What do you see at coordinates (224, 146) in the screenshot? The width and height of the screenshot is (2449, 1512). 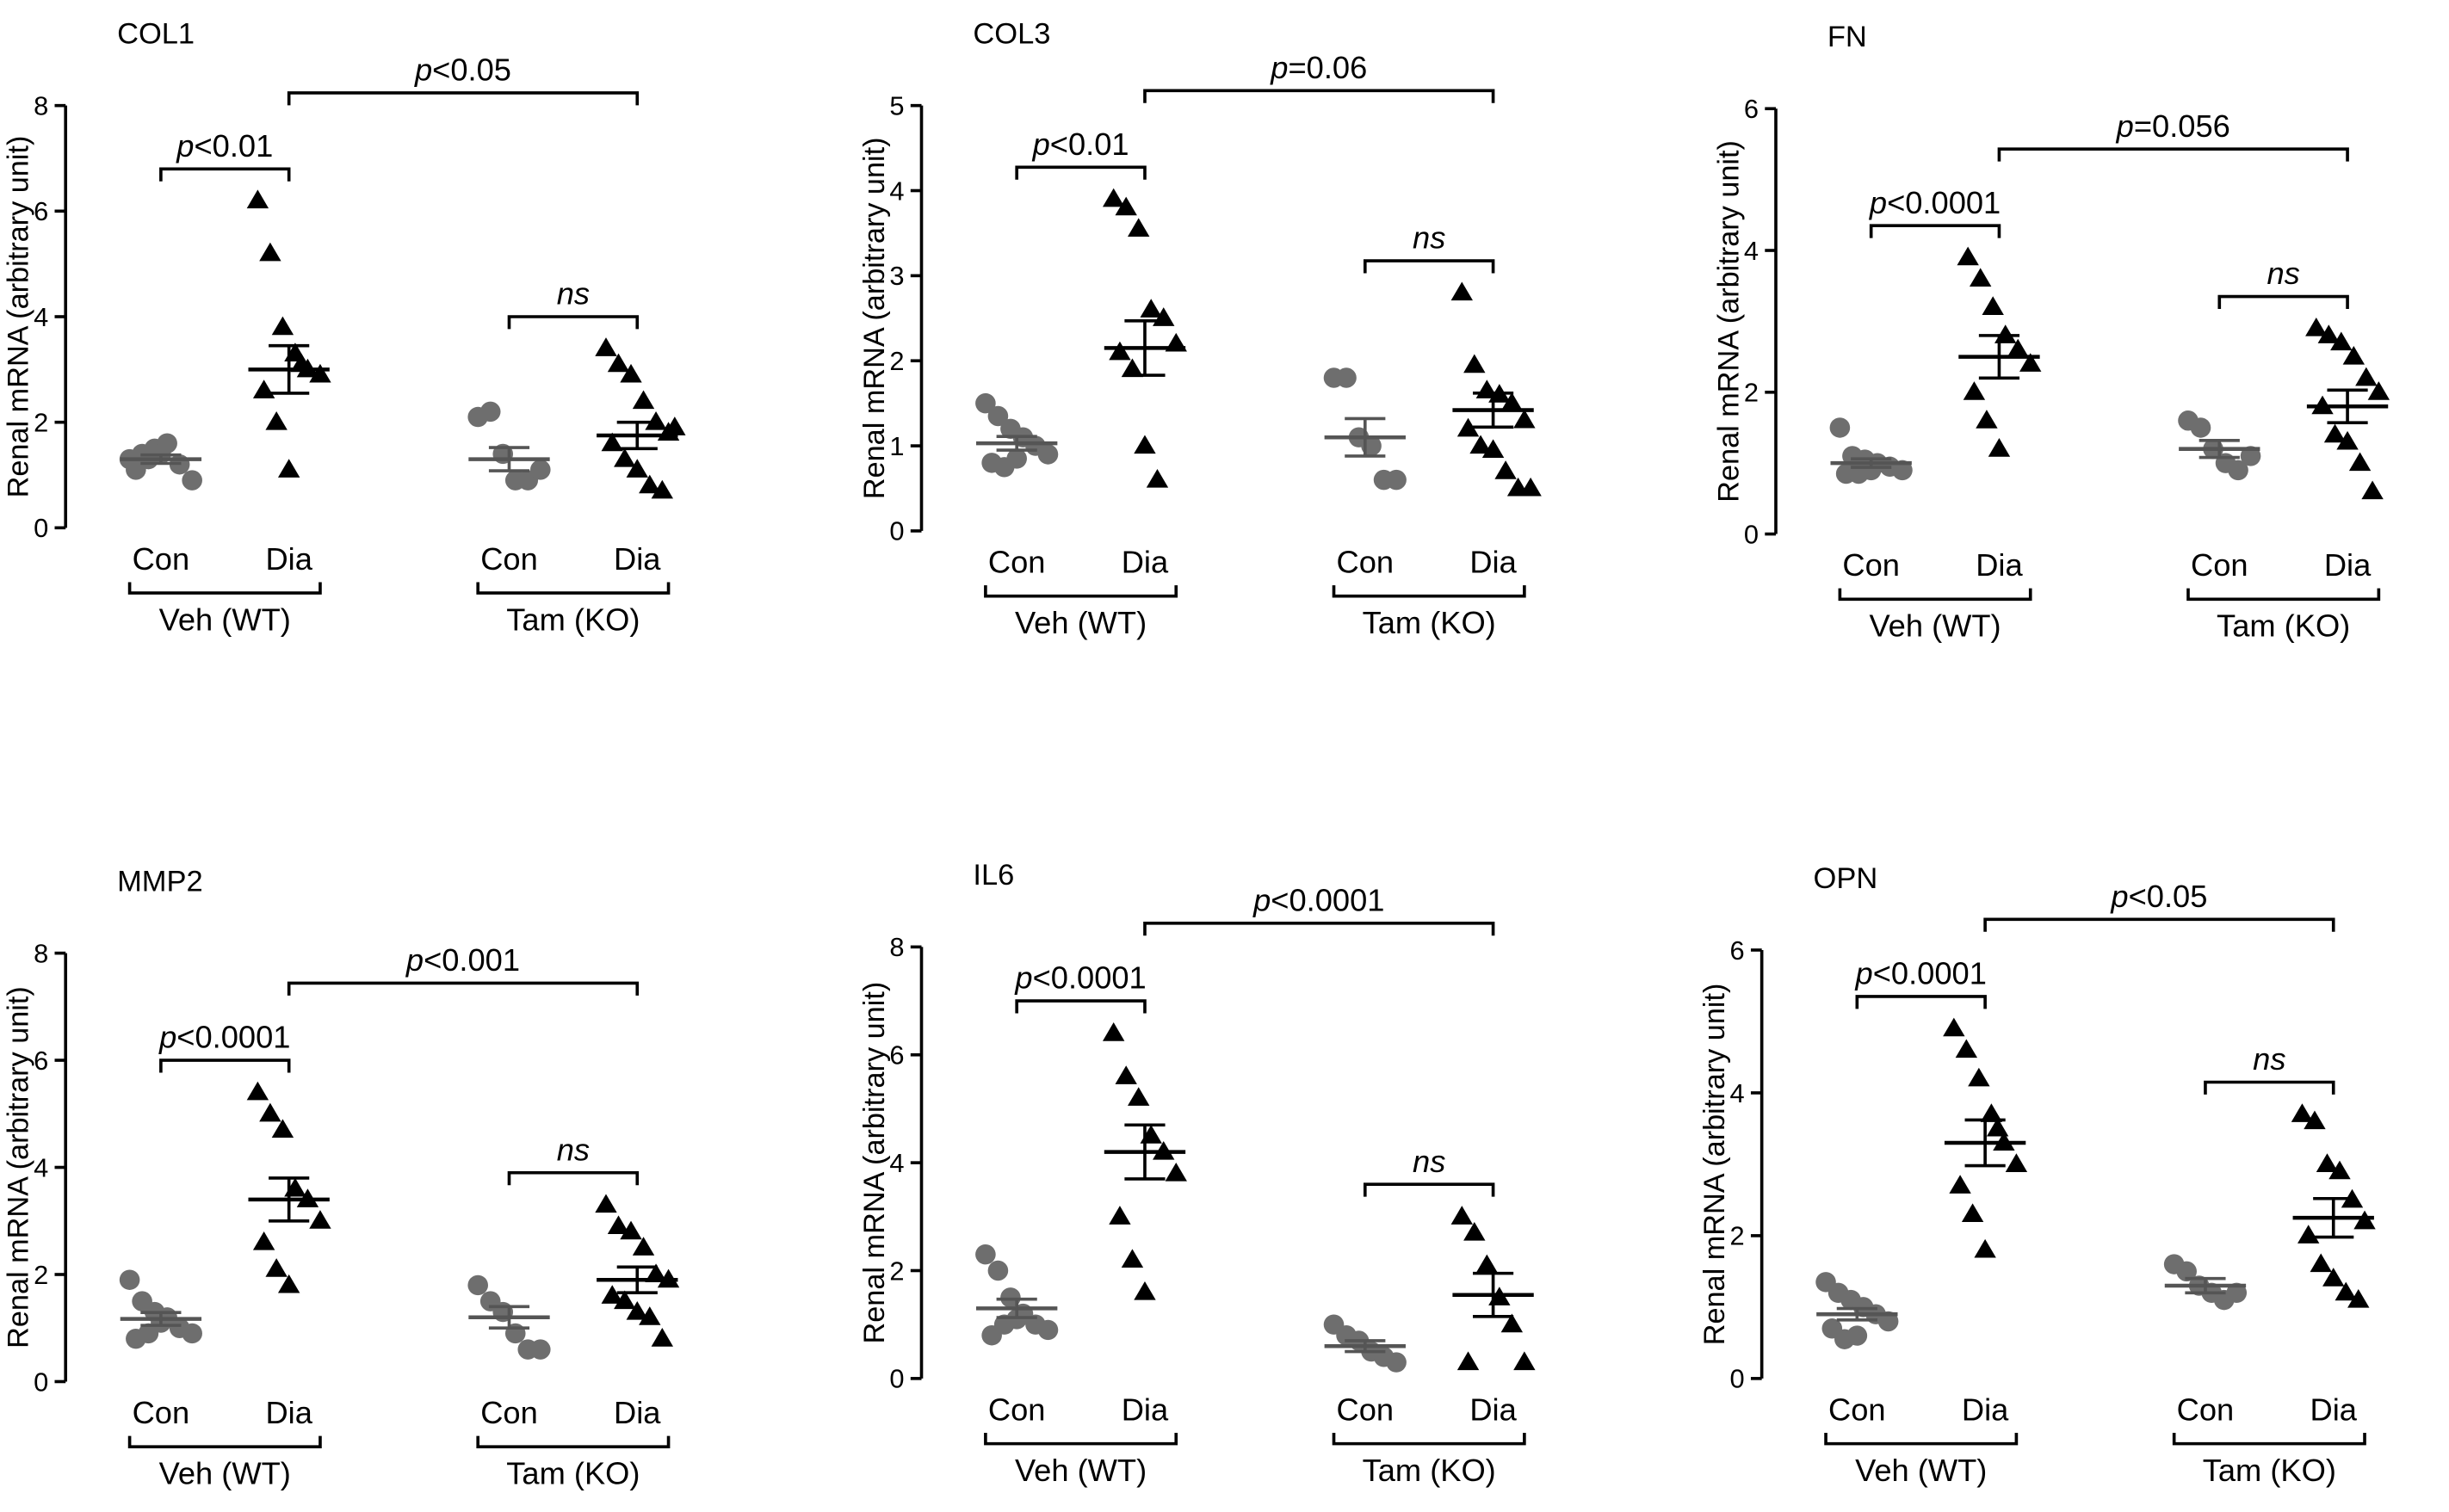 I see `comparison-label: p<0.01` at bounding box center [224, 146].